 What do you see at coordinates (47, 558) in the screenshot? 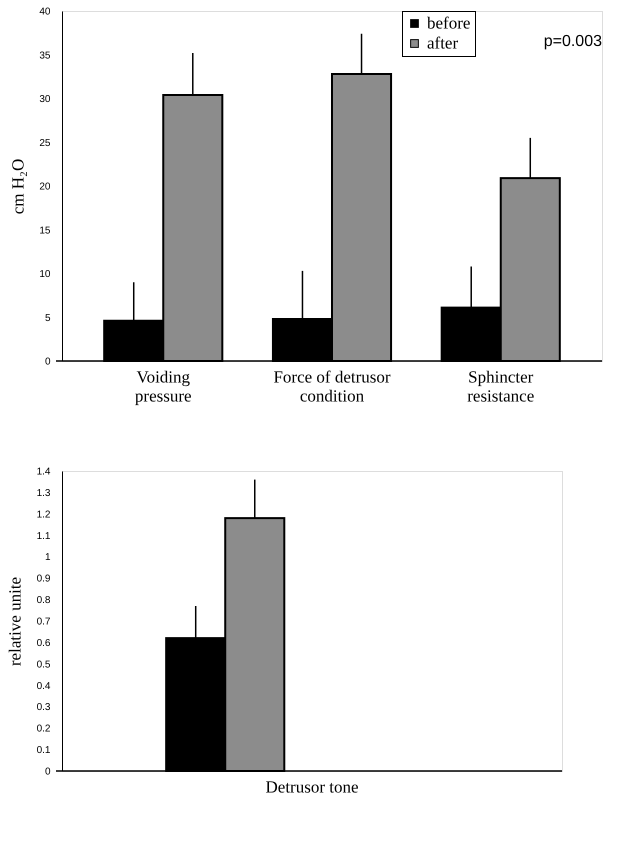
I see `y-tick-label: 1` at bounding box center [47, 558].